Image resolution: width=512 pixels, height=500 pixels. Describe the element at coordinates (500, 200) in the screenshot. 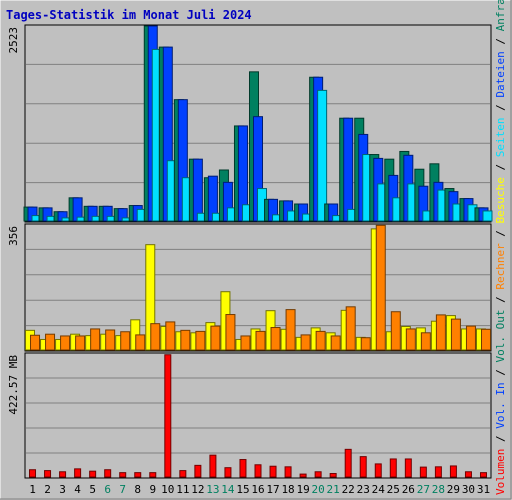

I see `legend-part-8: Besuche` at that location.